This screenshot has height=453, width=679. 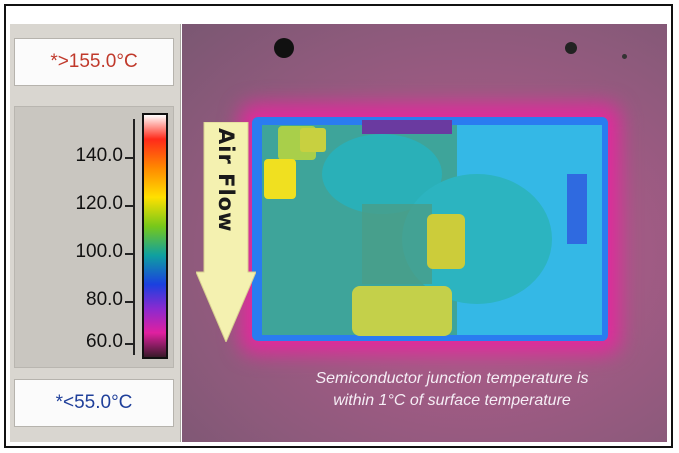 I want to click on air-flow-label: Air Flow, so click(x=226, y=180).